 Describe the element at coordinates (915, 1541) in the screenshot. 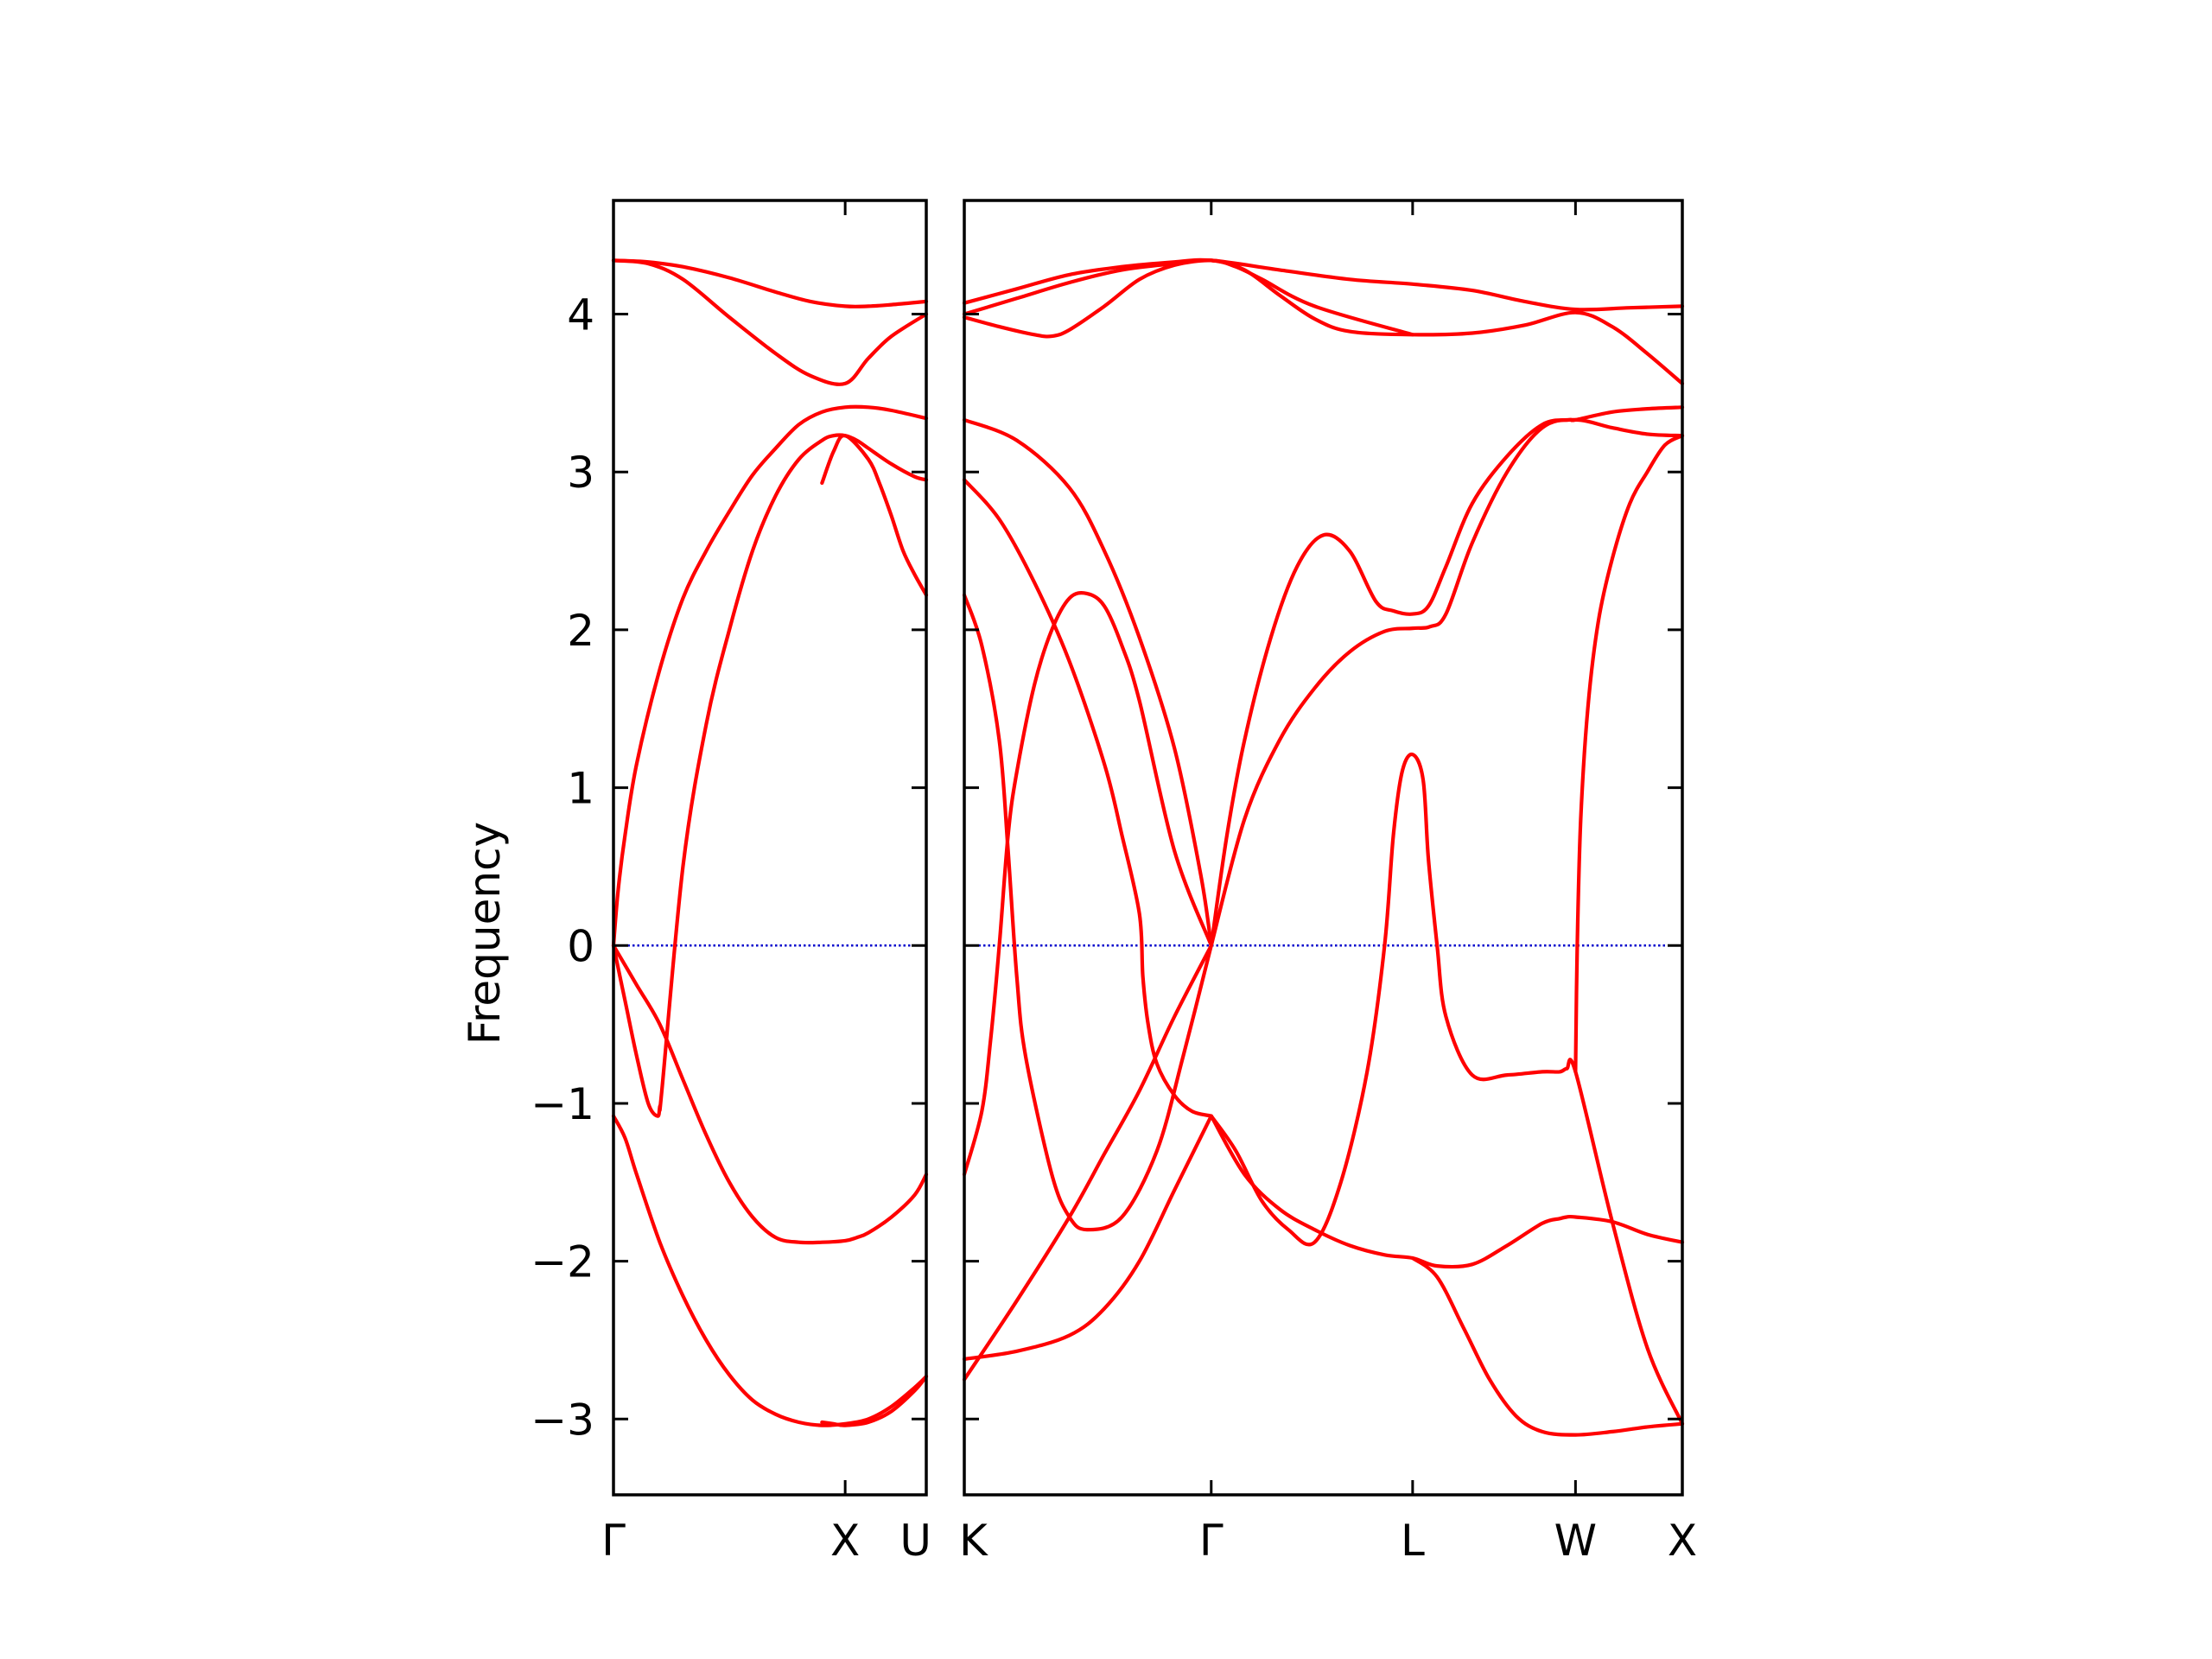

I see `x-tick-label: U` at that location.